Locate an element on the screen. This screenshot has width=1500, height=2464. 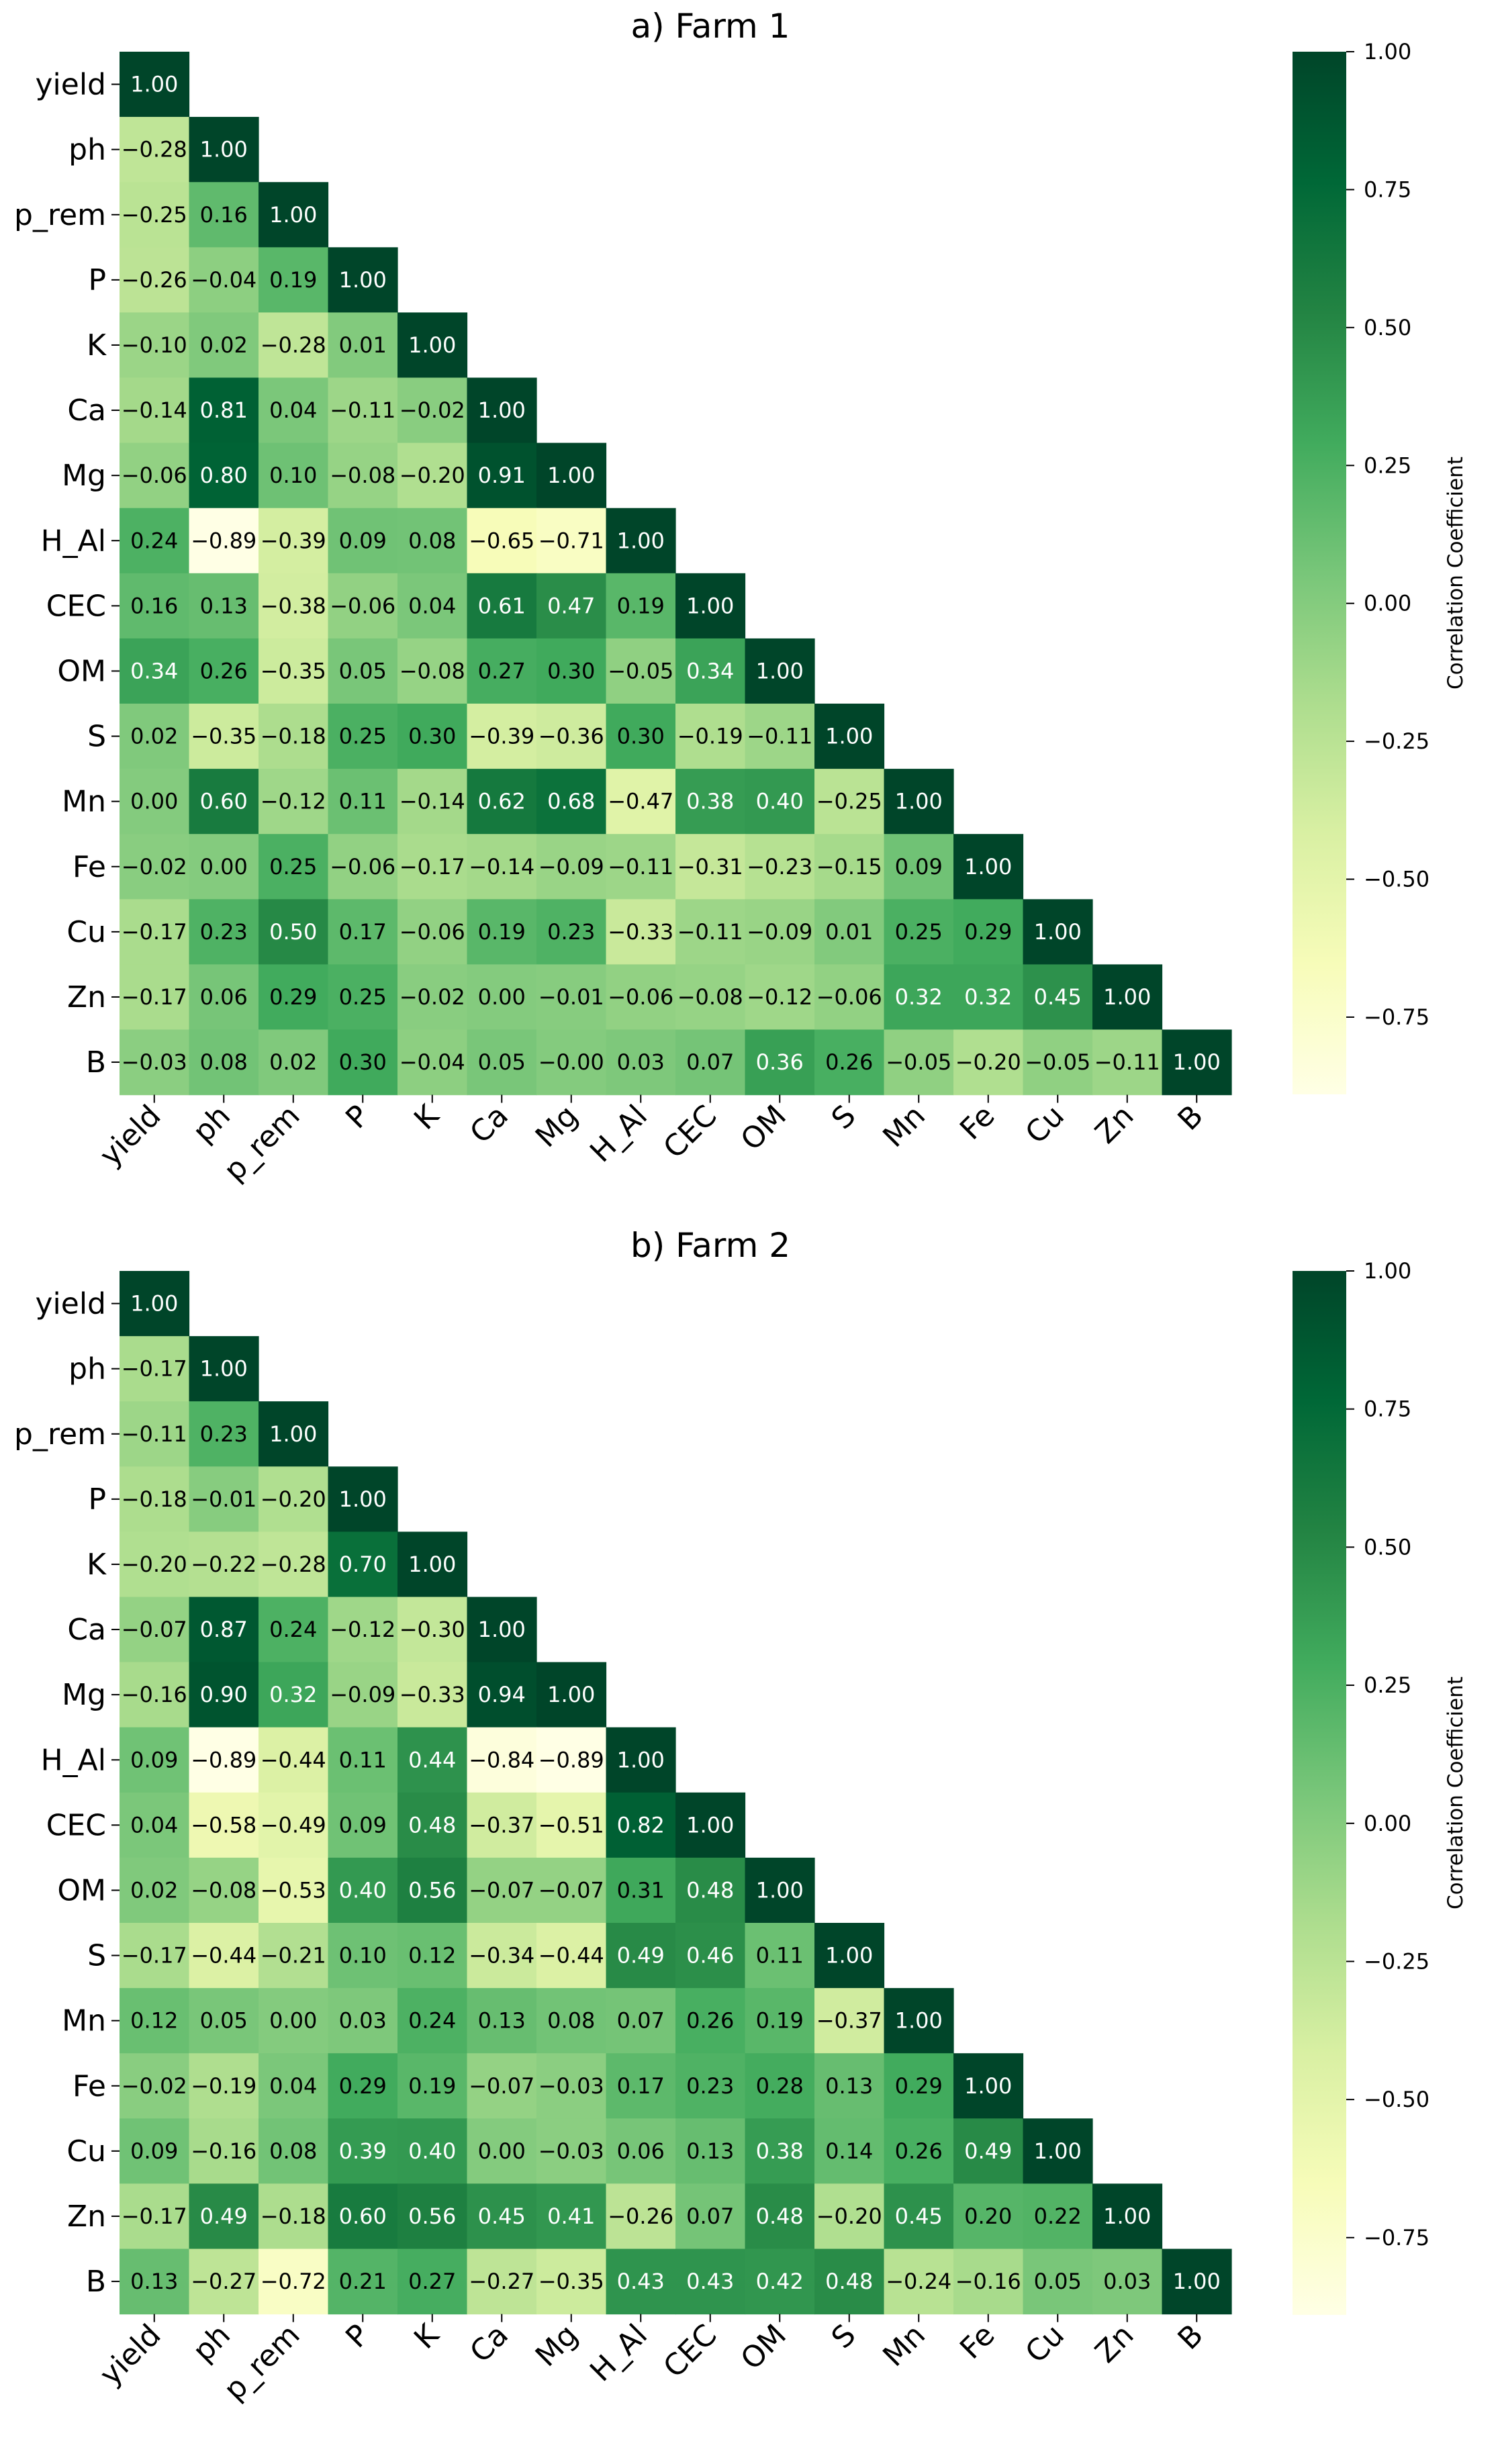
y-tick-label: Fe is located at coordinates (89, 867).